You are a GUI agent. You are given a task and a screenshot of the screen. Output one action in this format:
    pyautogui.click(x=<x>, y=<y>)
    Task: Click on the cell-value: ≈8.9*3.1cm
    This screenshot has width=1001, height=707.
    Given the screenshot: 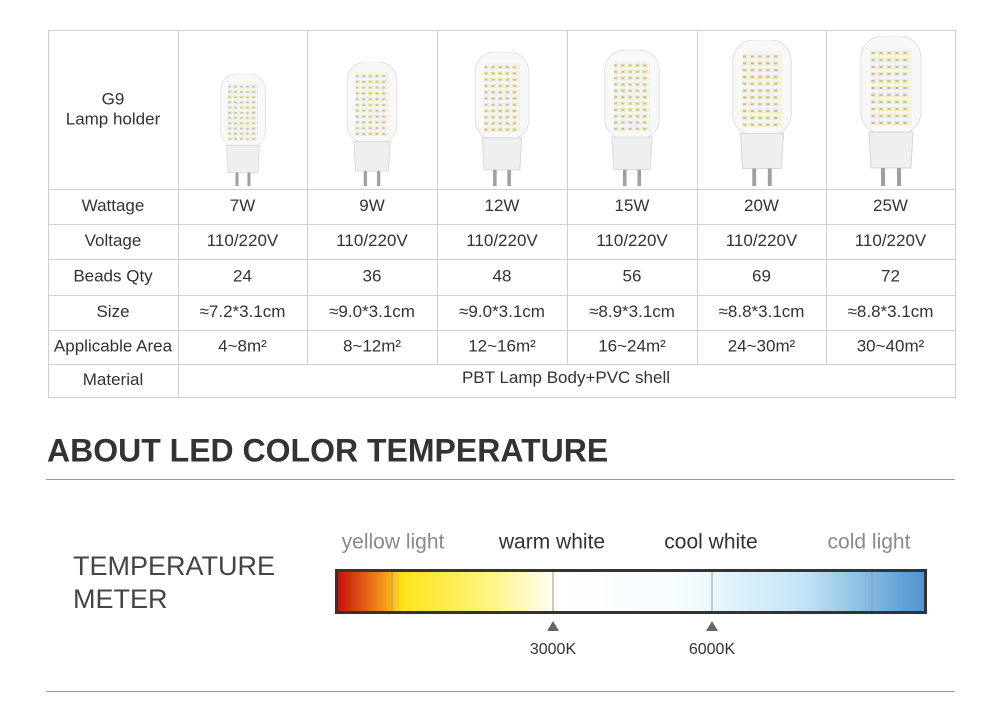 What is the action you would take?
    pyautogui.click(x=632, y=311)
    